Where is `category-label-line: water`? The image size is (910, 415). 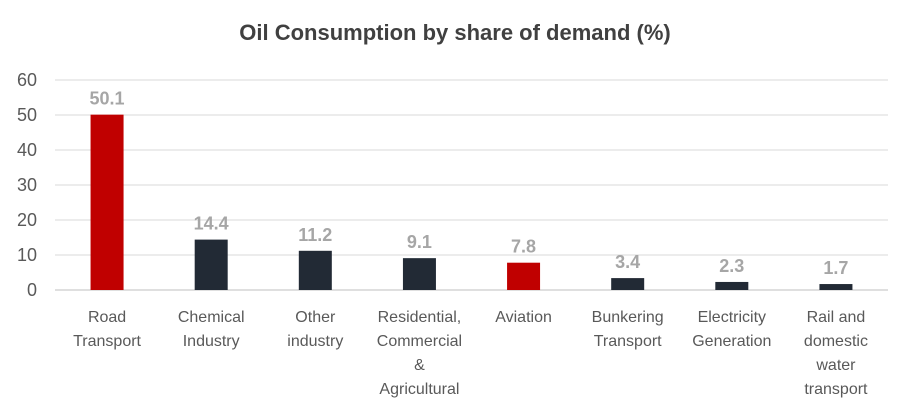
category-label-line: water is located at coordinates (835, 365).